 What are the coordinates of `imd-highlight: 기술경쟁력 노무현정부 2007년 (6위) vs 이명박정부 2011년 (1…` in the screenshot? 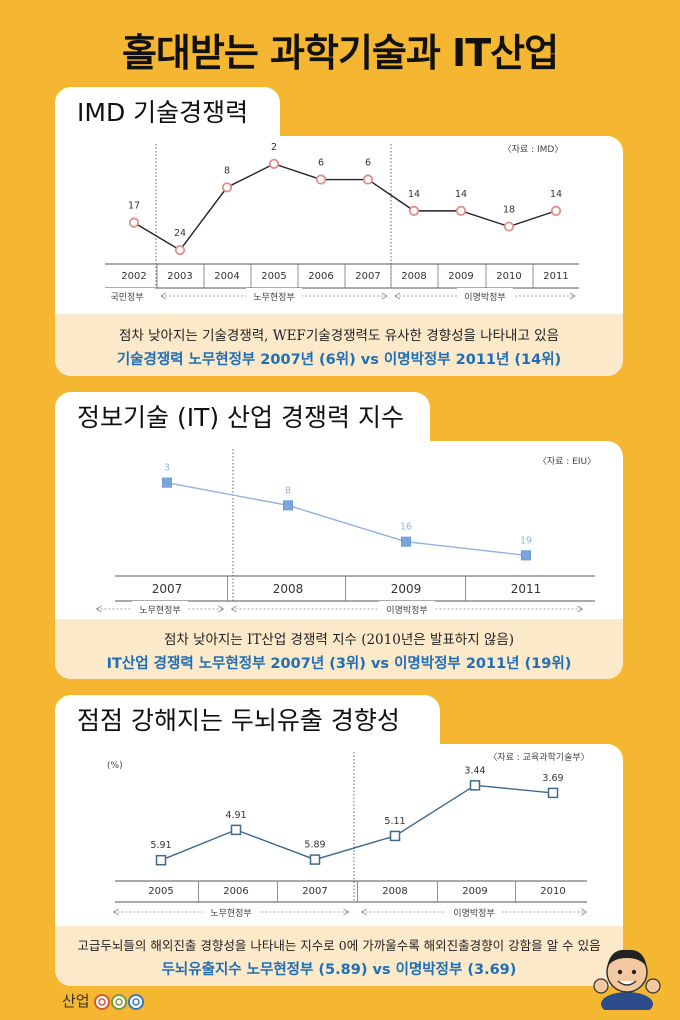 It's located at (339, 360).